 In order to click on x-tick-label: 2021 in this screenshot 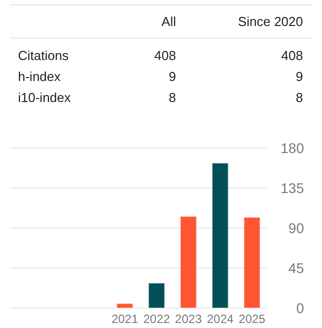, I will do `click(124, 319)`.